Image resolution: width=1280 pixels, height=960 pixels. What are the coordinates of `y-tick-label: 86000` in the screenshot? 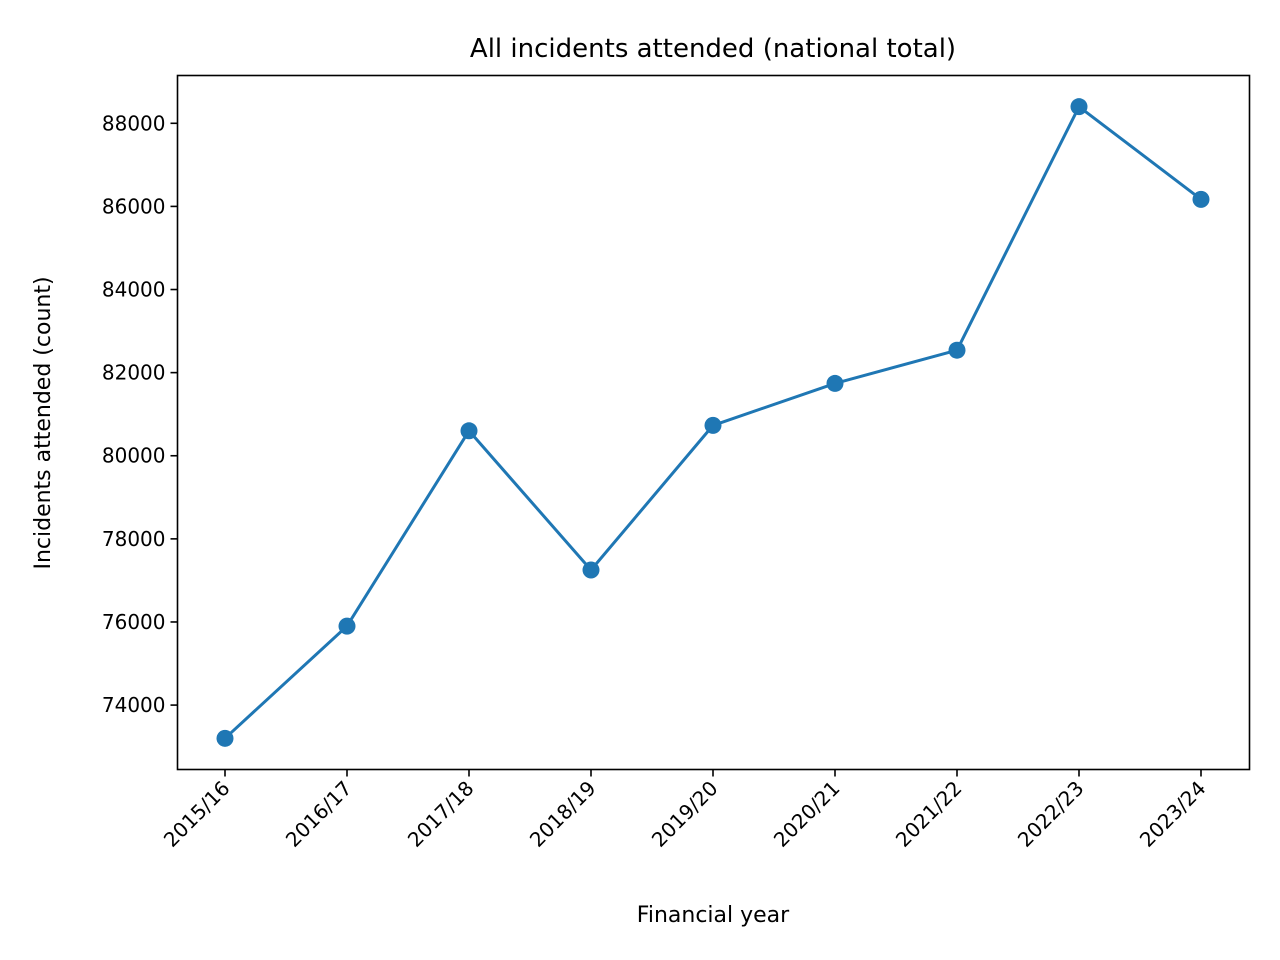 It's located at (134, 206).